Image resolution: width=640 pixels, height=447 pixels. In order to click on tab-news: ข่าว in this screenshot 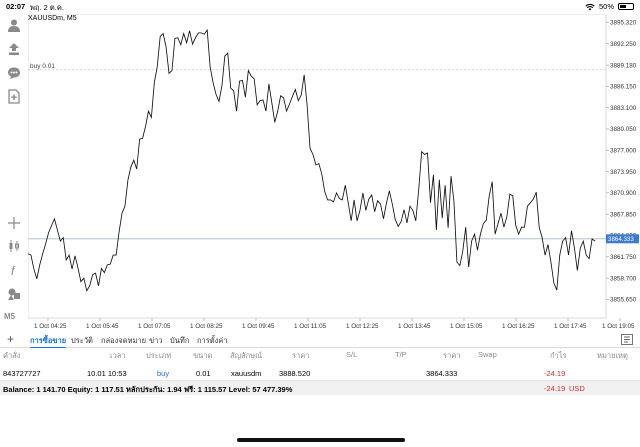, I will do `click(156, 340)`.